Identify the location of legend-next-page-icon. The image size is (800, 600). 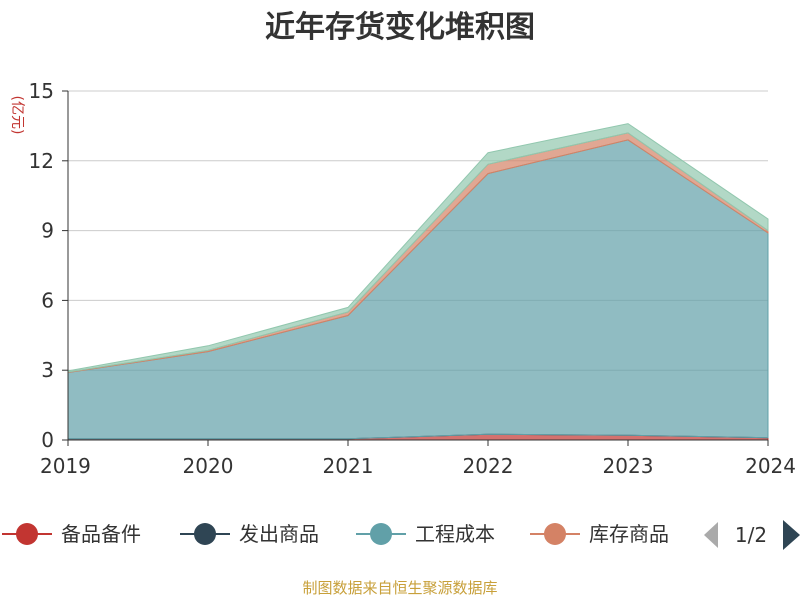
(791, 535).